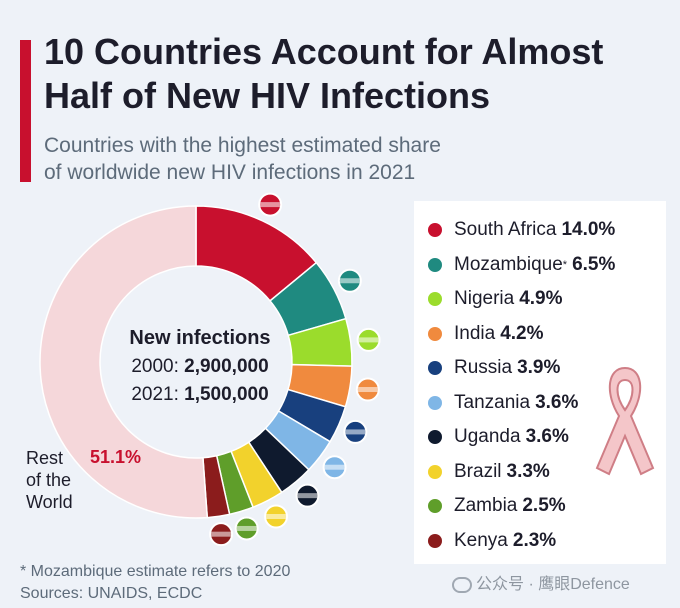 Image resolution: width=680 pixels, height=608 pixels. I want to click on legend-item: Brazil 3.3%, so click(489, 472).